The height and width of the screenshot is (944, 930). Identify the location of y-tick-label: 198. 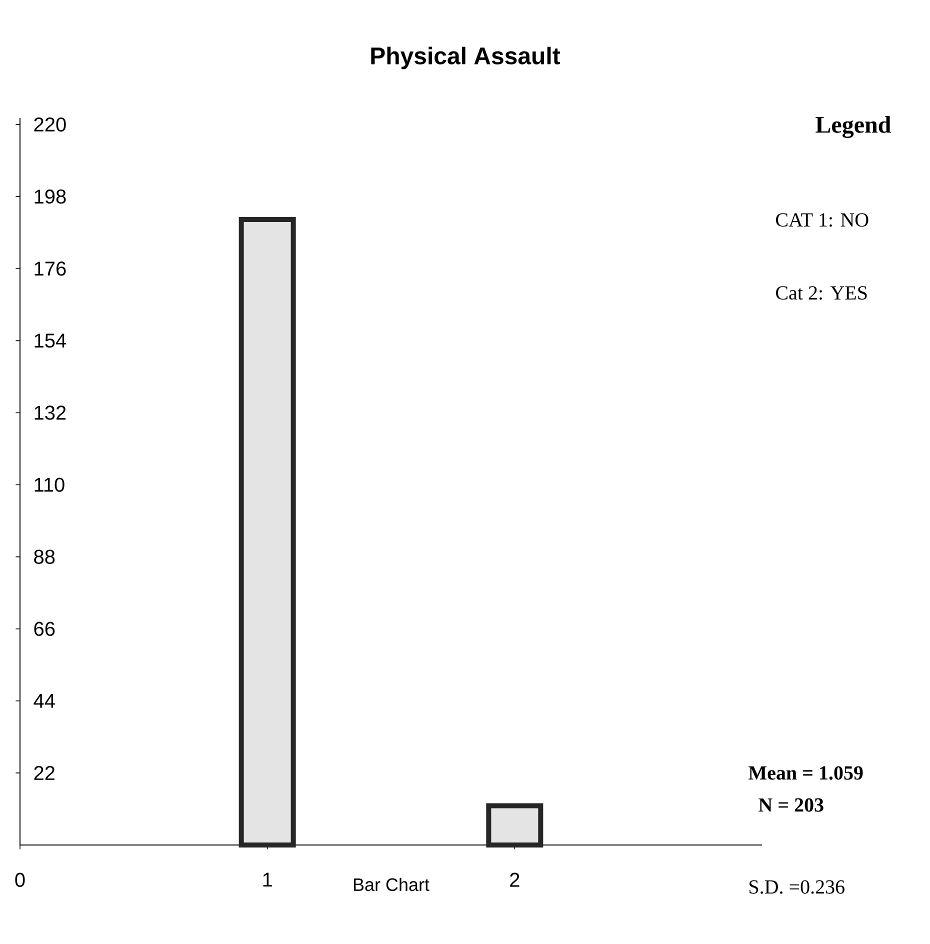
(50, 197).